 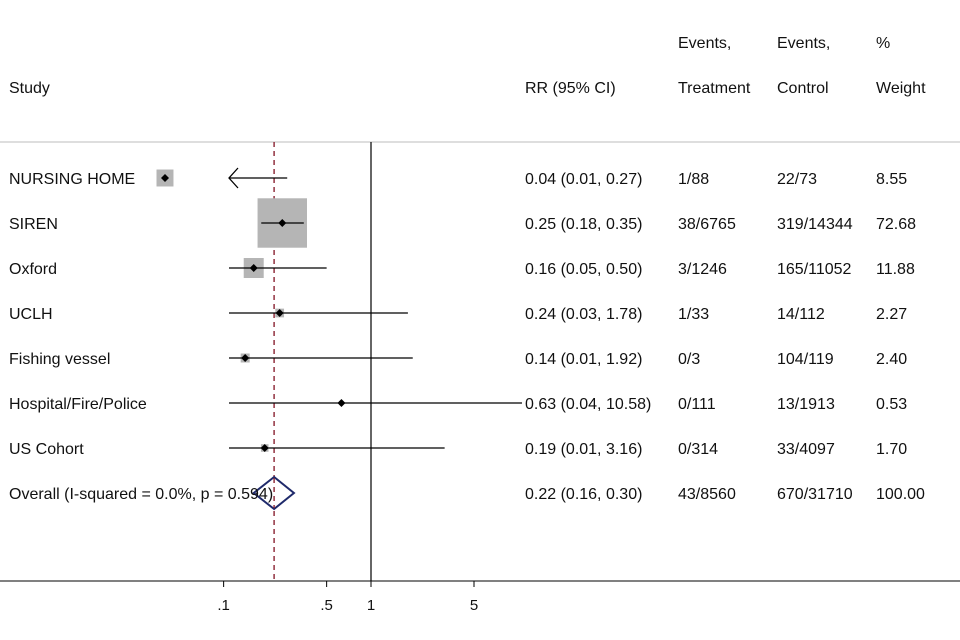 I want to click on overall-rr-ci: 0.22 (0.16, 0.30), so click(x=583, y=494).